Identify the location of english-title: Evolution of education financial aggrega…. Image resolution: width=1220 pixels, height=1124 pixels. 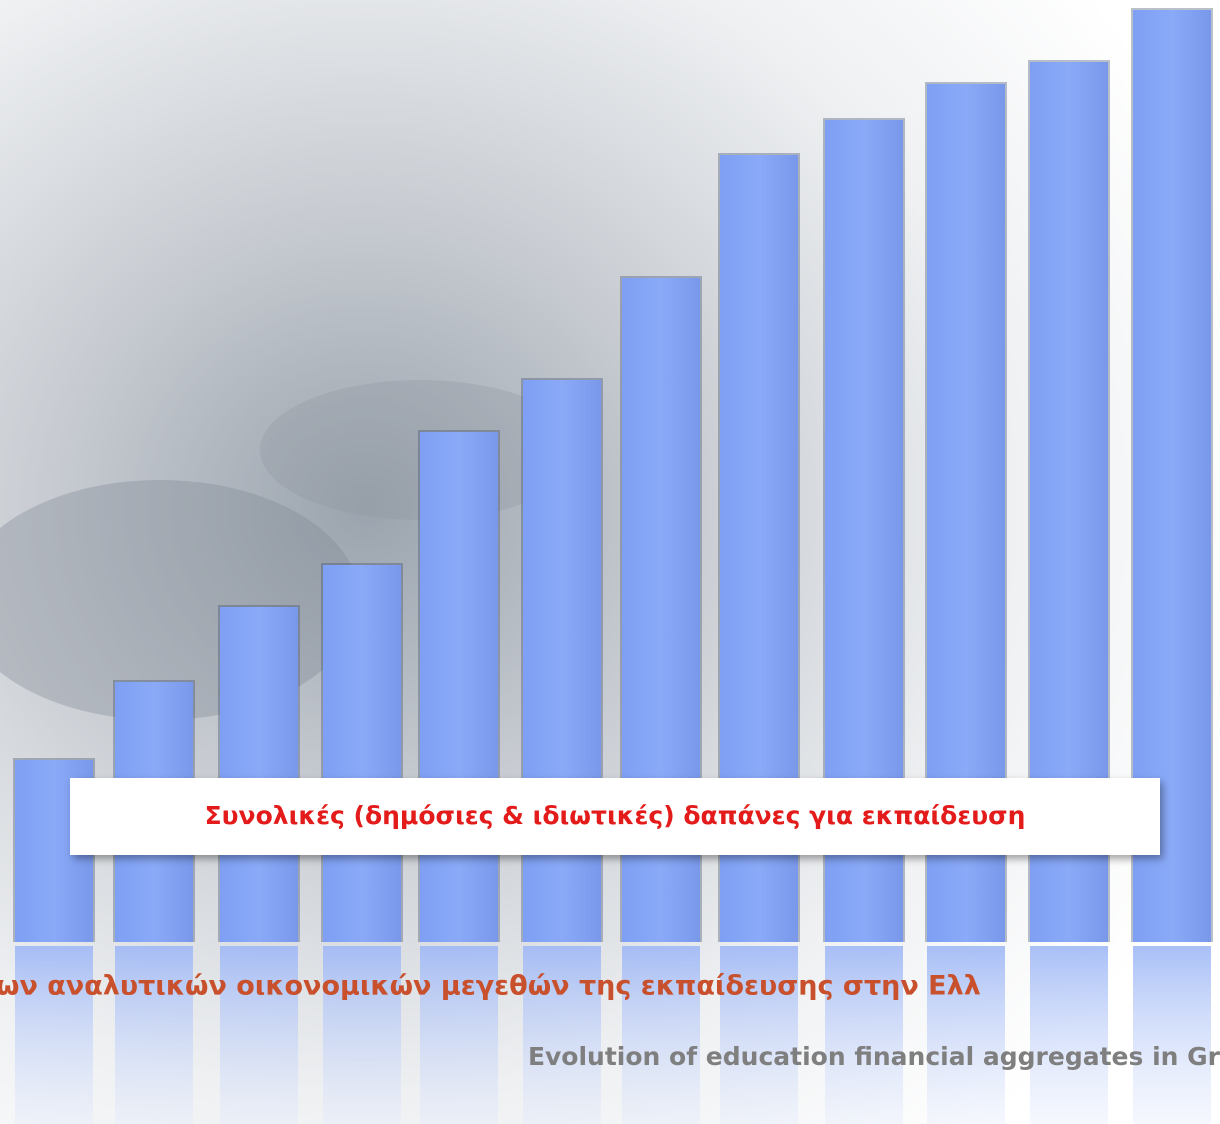
(874, 1056).